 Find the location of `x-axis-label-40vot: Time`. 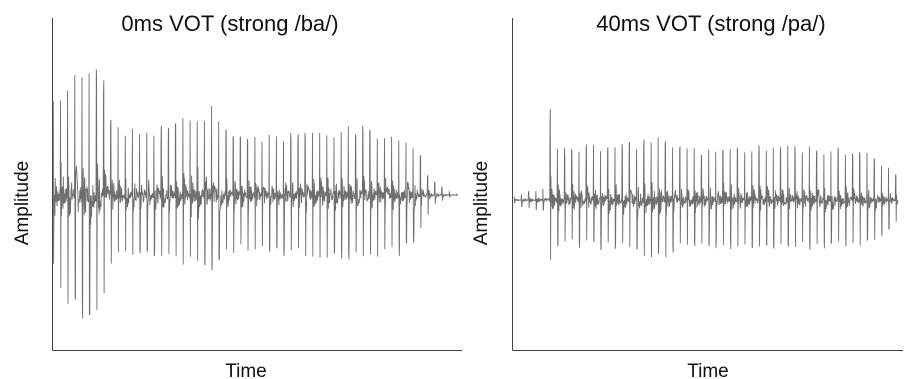

x-axis-label-40vot: Time is located at coordinates (708, 370).